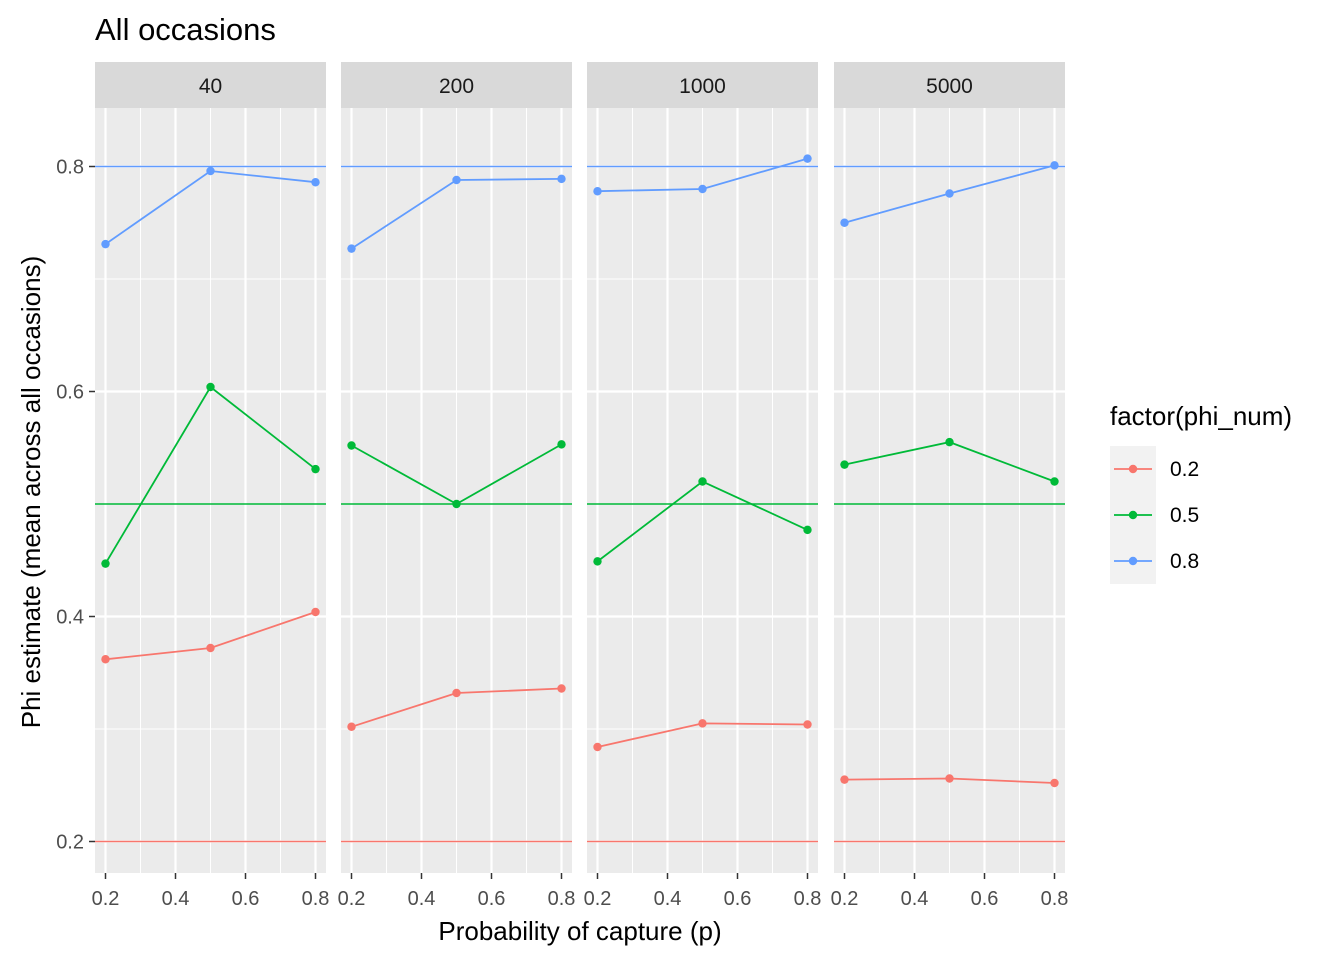  I want to click on x-axis-title: Probability of capture (p), so click(579, 931).